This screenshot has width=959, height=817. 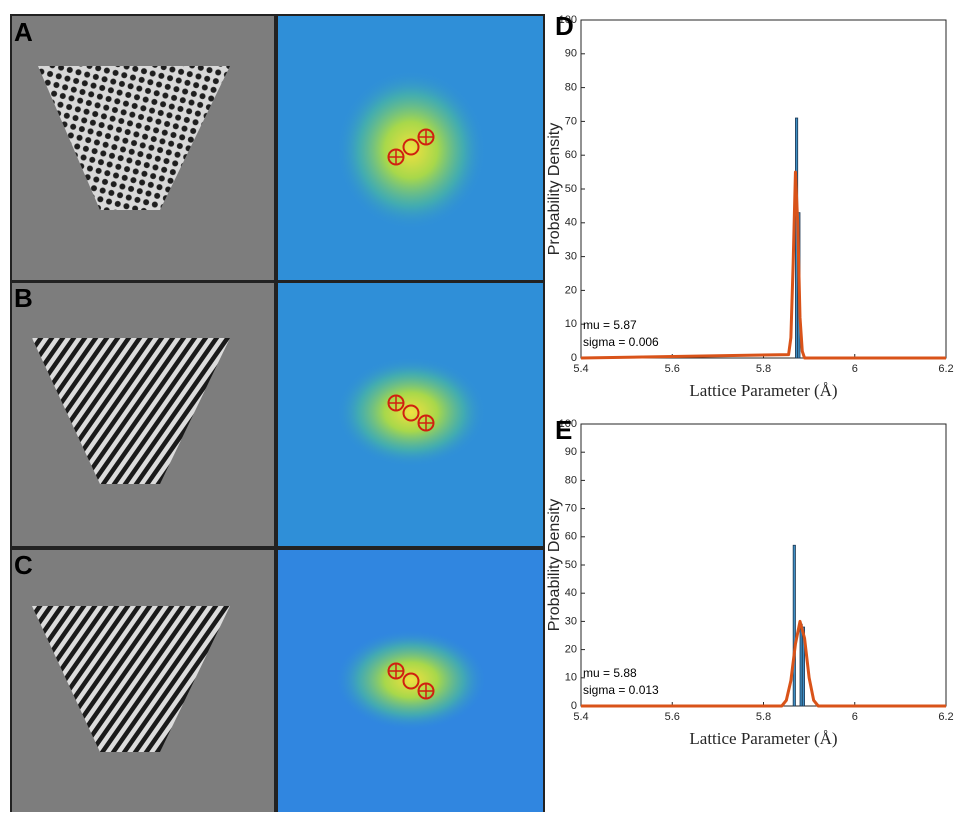 I want to click on panel-label: A, so click(x=23, y=32).